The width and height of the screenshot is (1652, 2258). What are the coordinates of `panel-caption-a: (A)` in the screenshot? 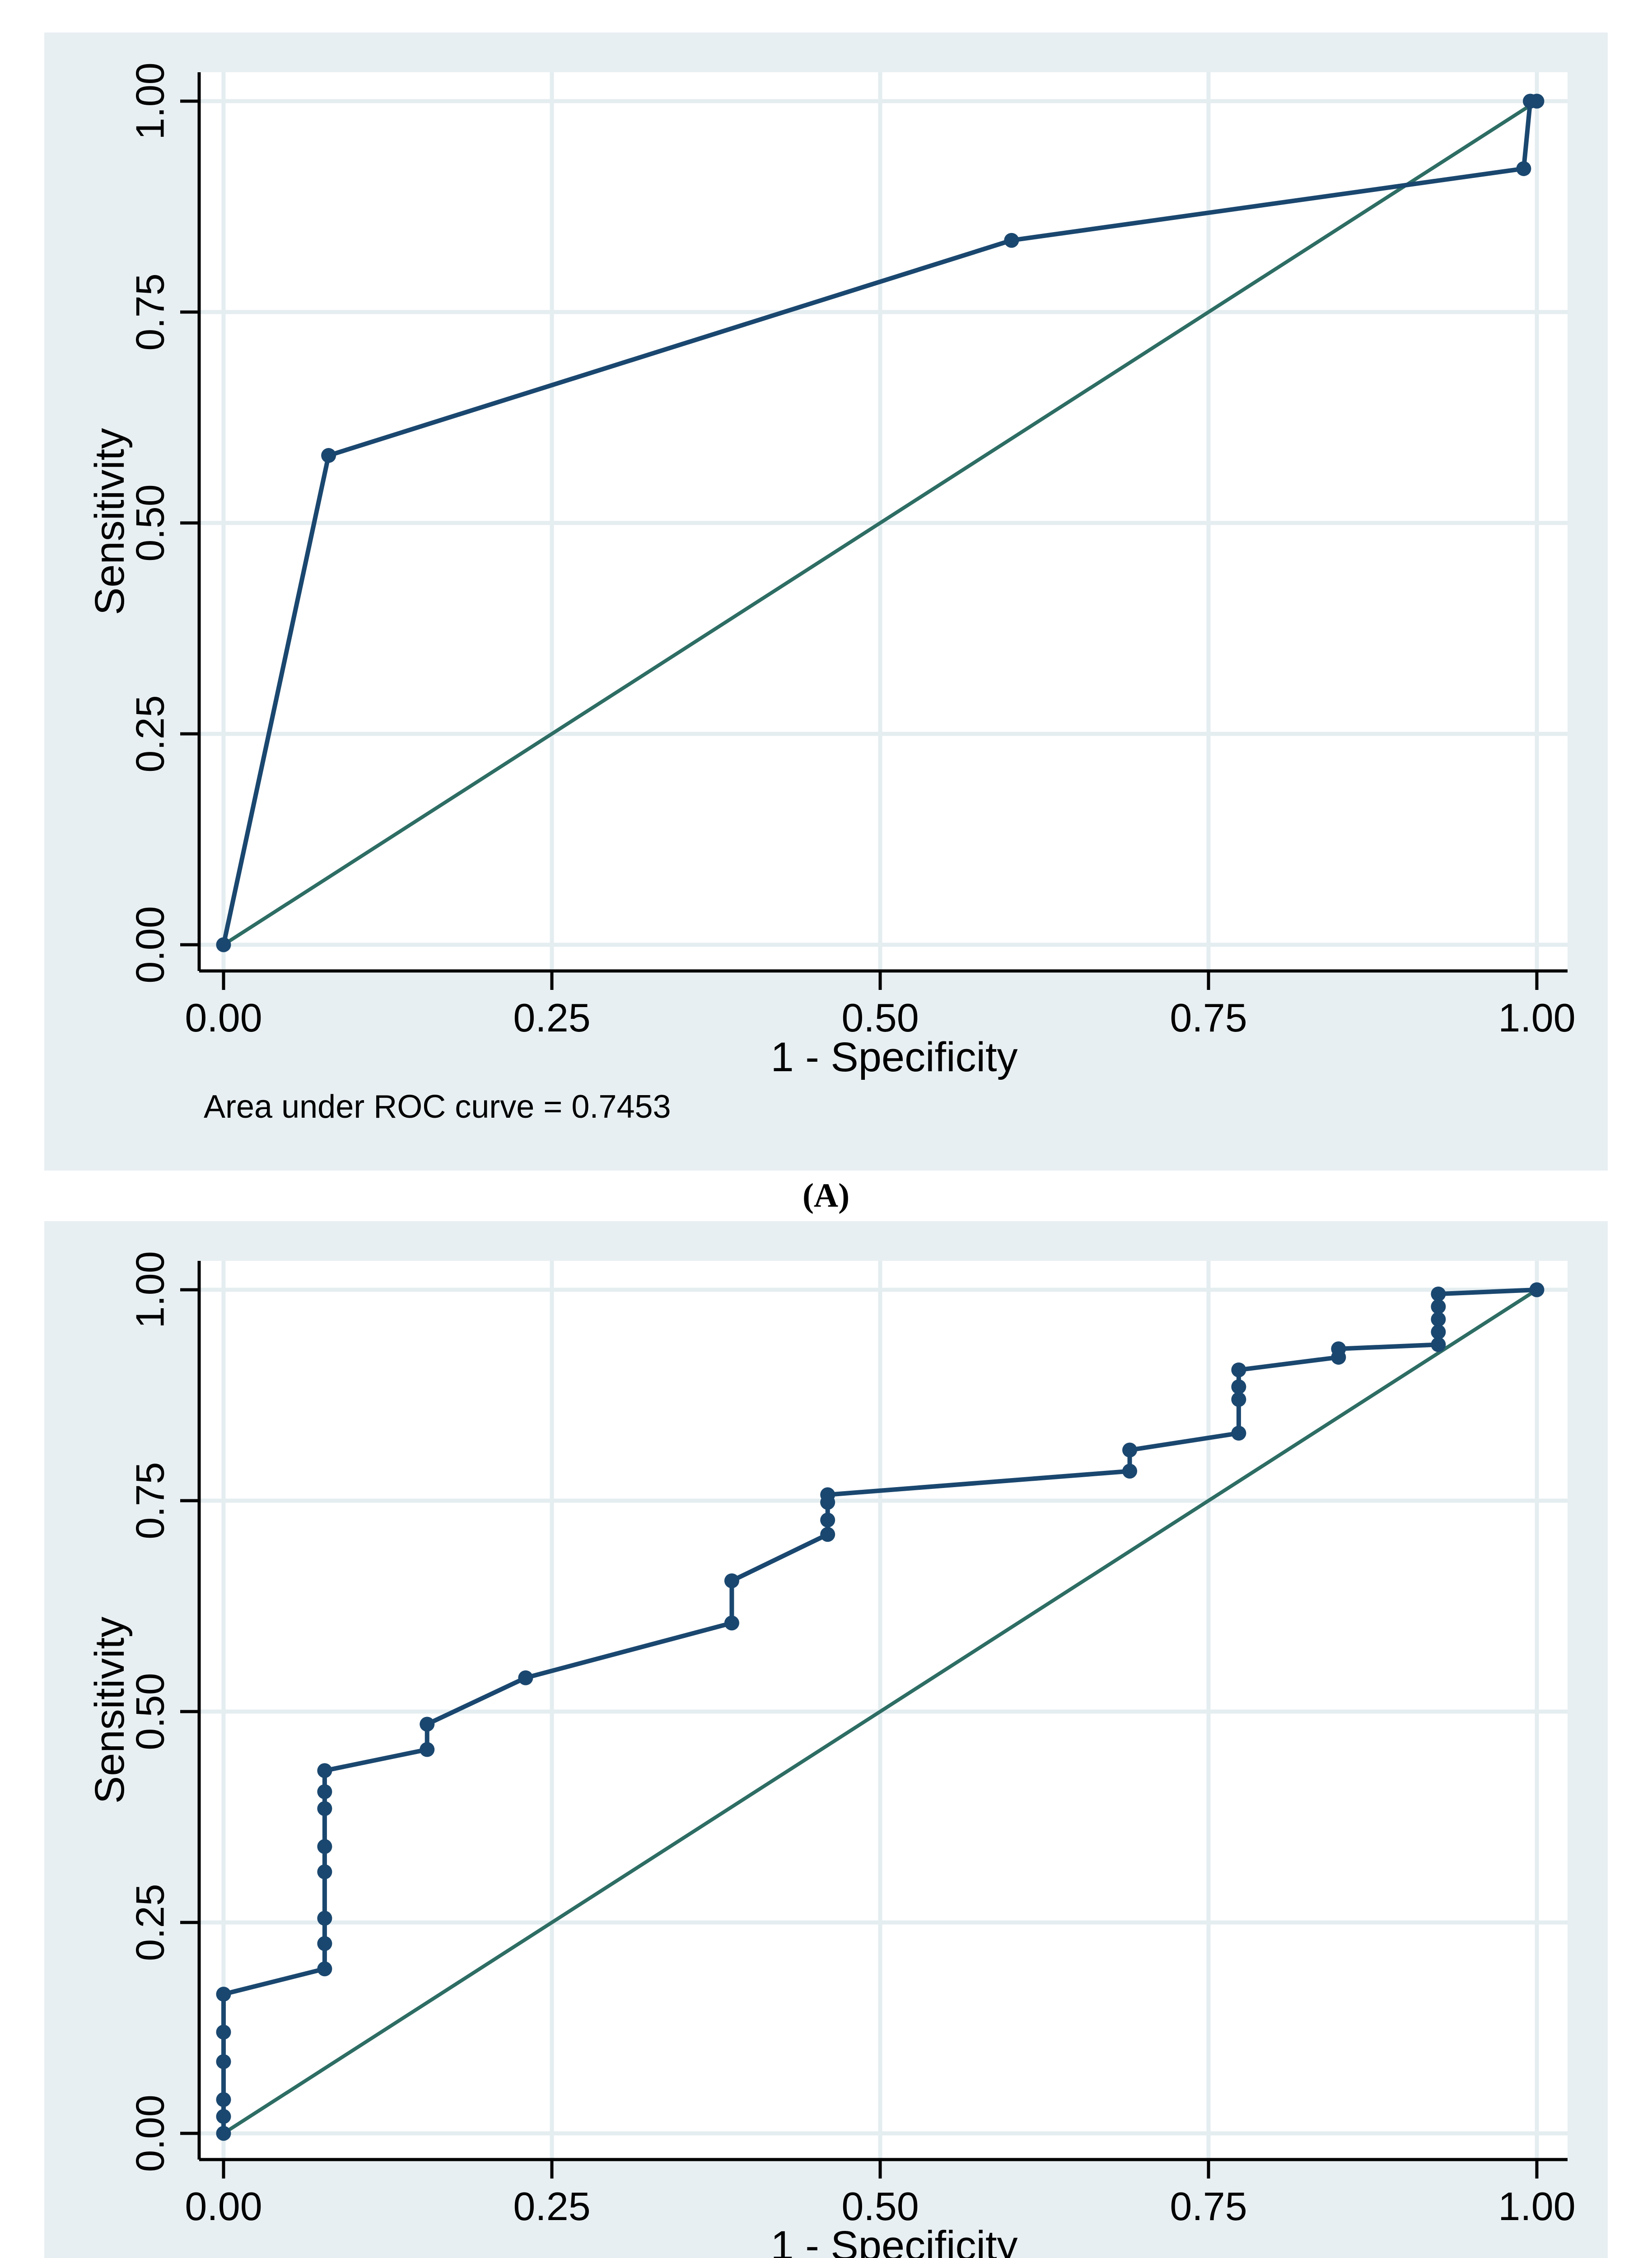 It's located at (826, 1195).